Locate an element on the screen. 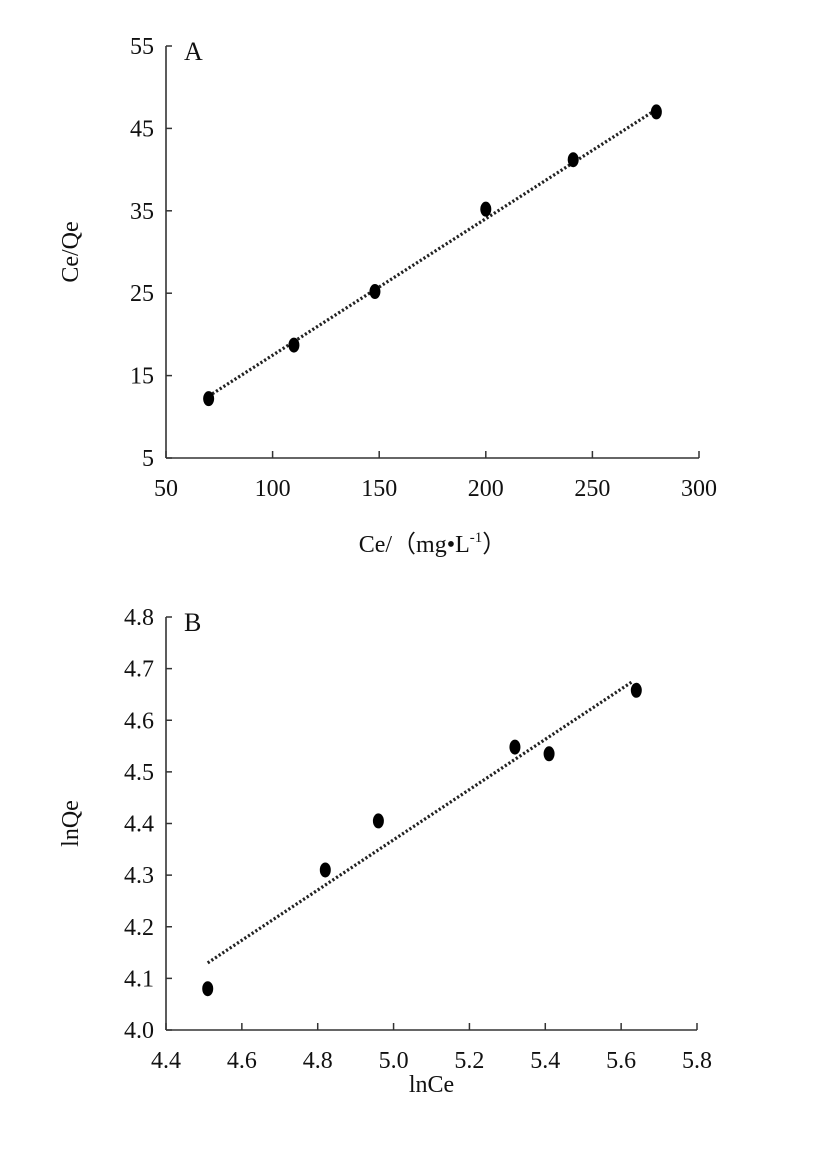 Image resolution: width=814 pixels, height=1160 pixels. y-tick-label: 4.5 is located at coordinates (139, 773).